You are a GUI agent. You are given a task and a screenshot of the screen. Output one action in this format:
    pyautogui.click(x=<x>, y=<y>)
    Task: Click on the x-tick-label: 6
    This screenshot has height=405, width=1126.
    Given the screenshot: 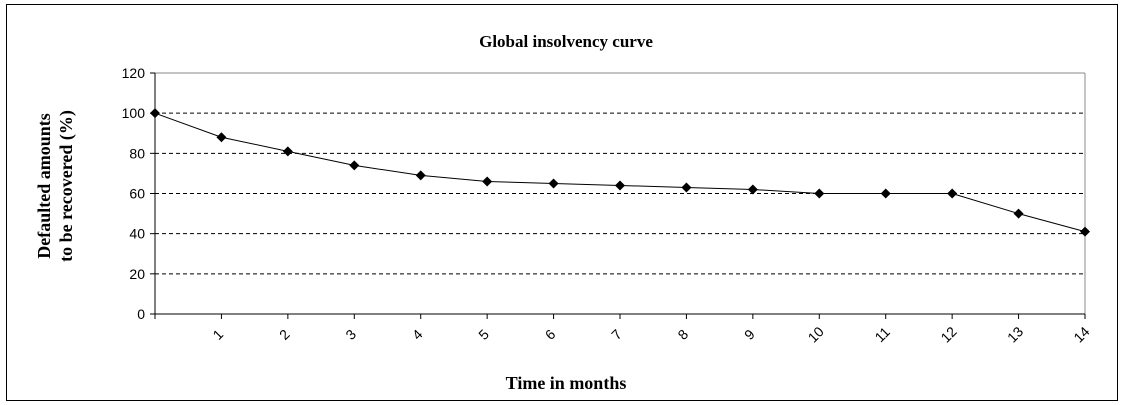 What is the action you would take?
    pyautogui.click(x=550, y=334)
    